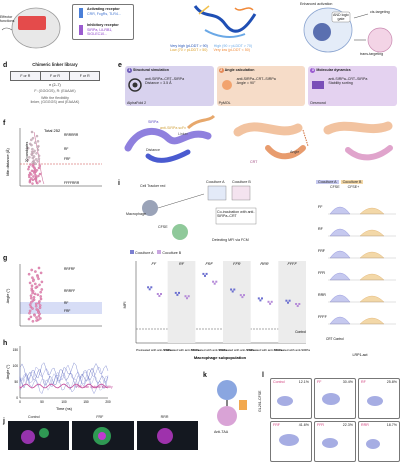  What do you see at coordinates (26, 76) in the screenshot?
I see `linker-segment-1: F or R` at bounding box center [26, 76].